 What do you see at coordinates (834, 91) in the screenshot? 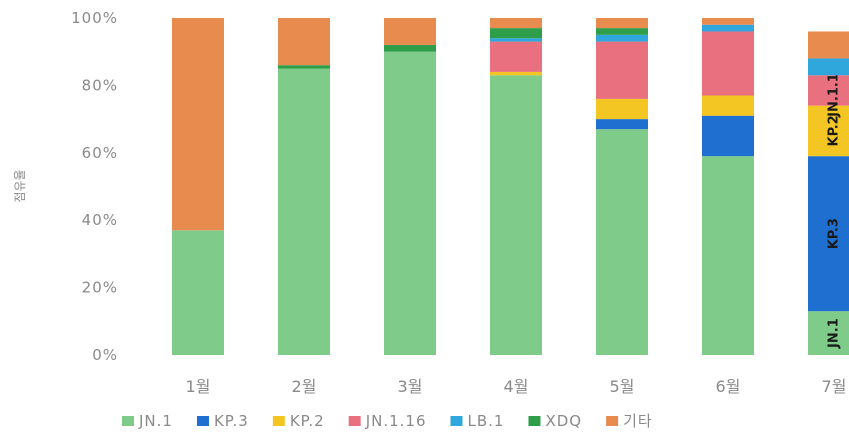
I see `bar-segment-label: JN.1.16` at bounding box center [834, 91].